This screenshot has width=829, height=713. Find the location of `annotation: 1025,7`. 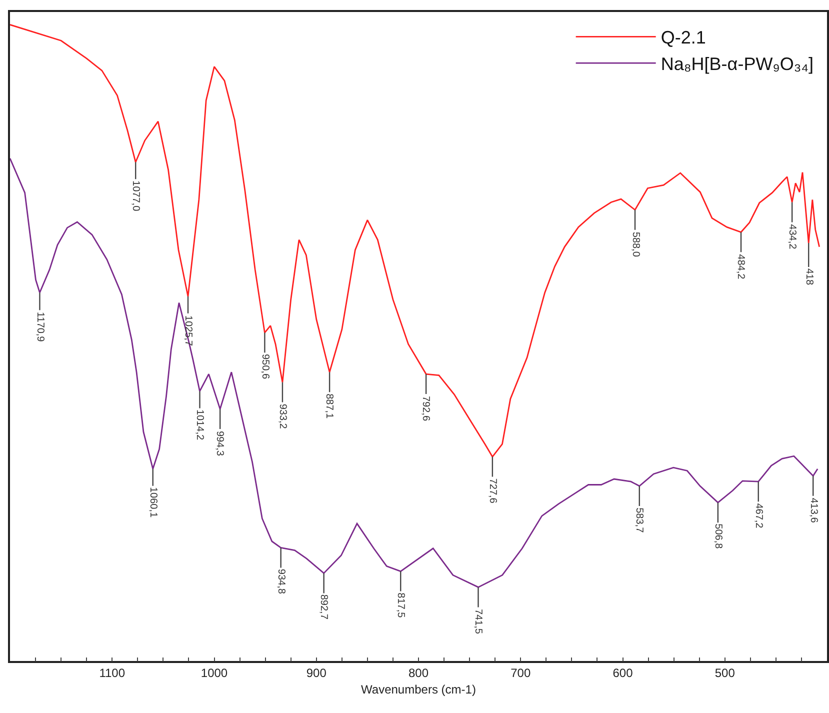

annotation: 1025,7 is located at coordinates (188, 330).